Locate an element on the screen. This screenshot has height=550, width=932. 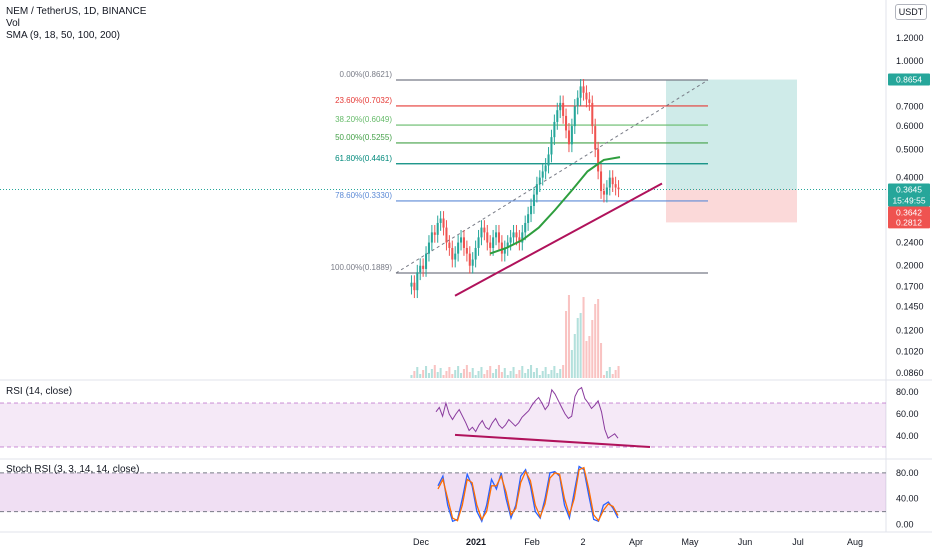
time-tick-label: Dec is located at coordinates (421, 542).